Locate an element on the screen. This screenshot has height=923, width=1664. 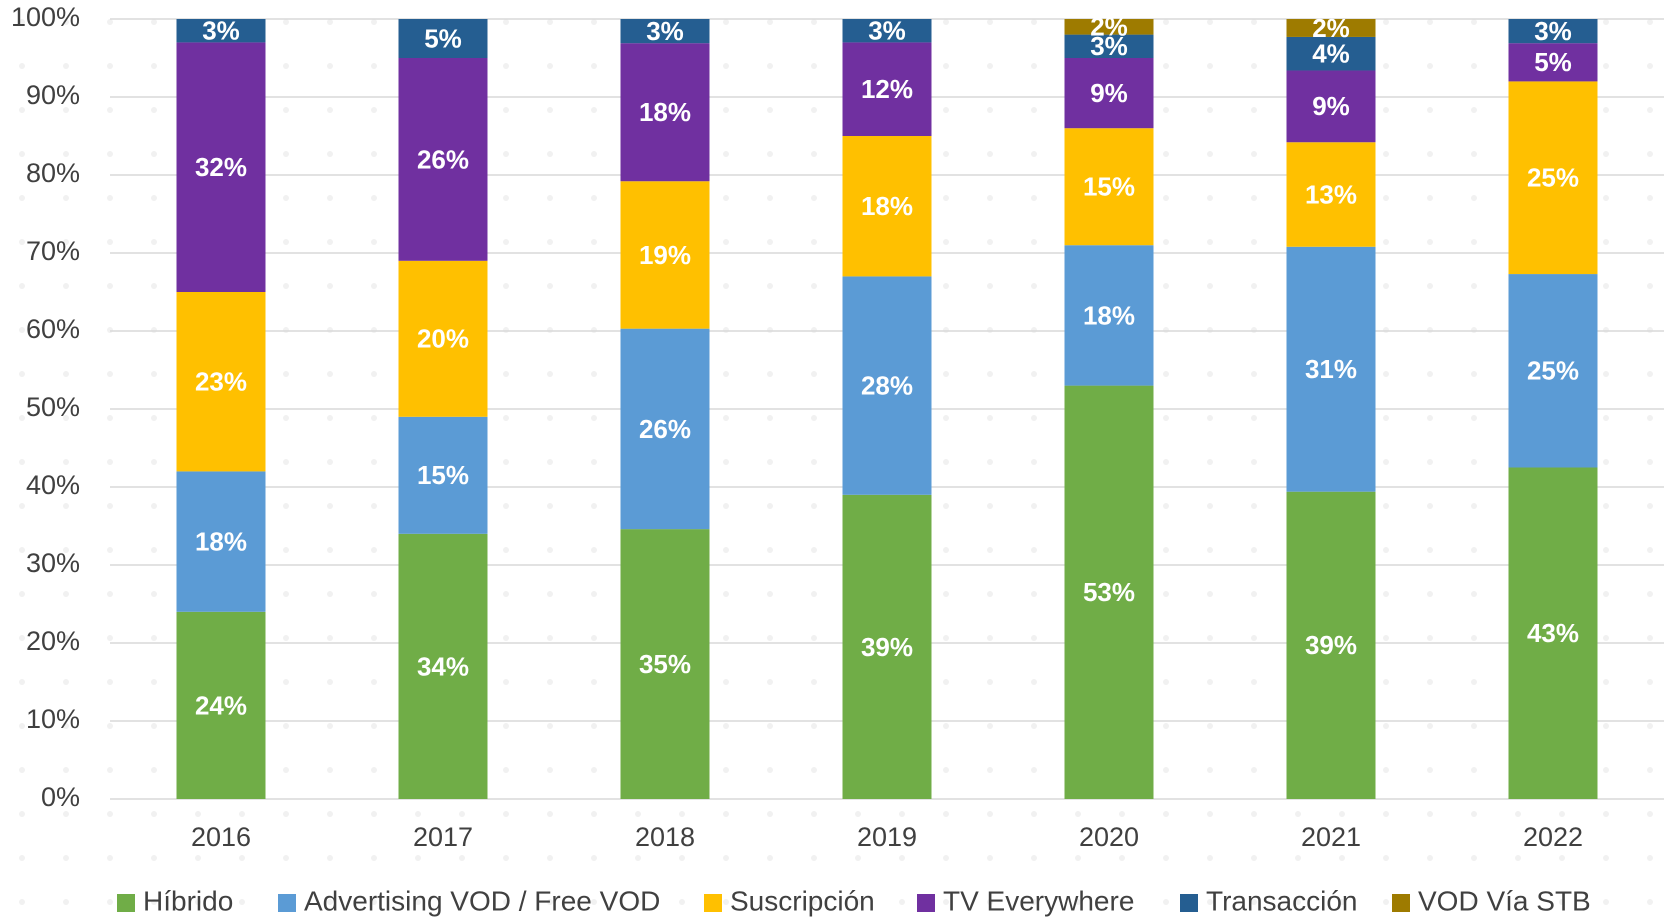
data-label: 53% is located at coordinates (1109, 592).